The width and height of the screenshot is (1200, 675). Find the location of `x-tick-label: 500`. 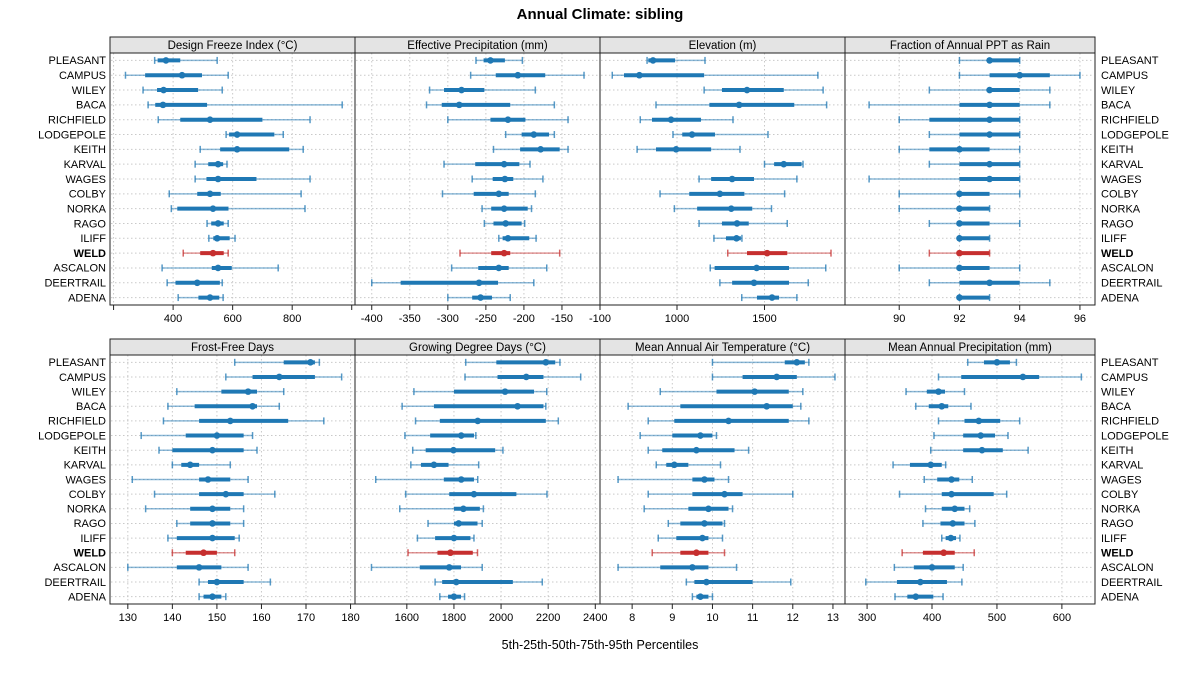

x-tick-label: 500 is located at coordinates (997, 618).